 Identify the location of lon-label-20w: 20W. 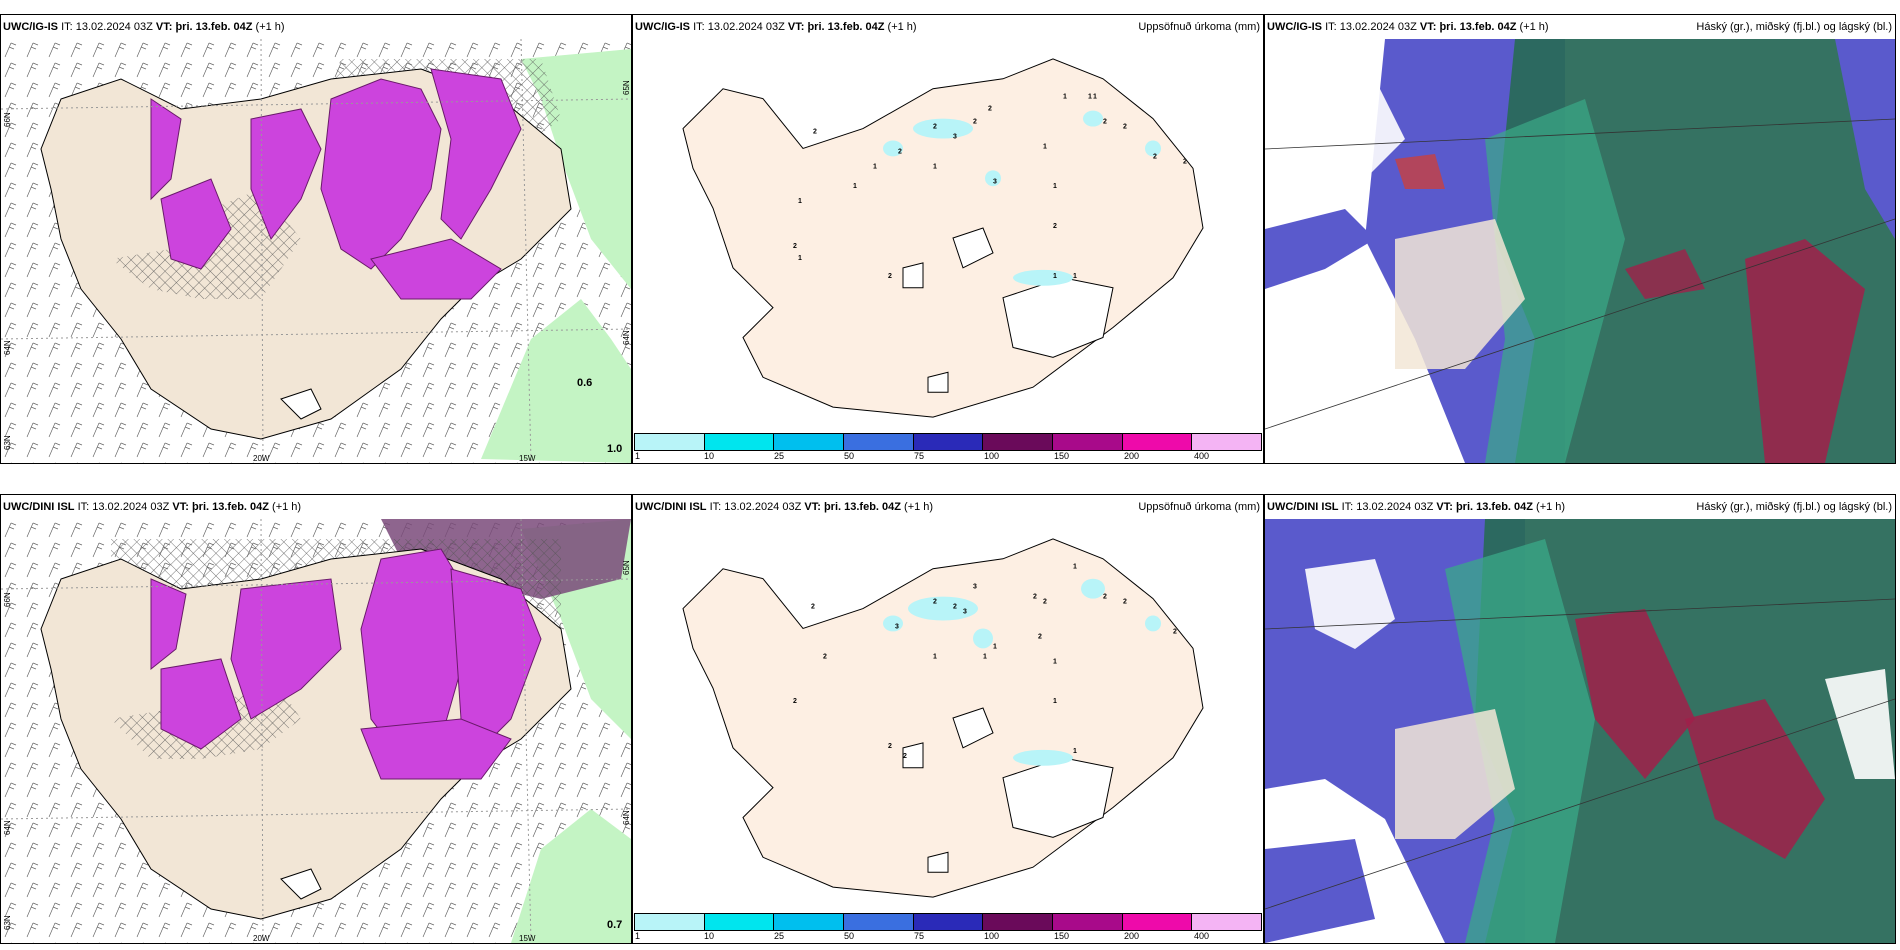
(261, 458).